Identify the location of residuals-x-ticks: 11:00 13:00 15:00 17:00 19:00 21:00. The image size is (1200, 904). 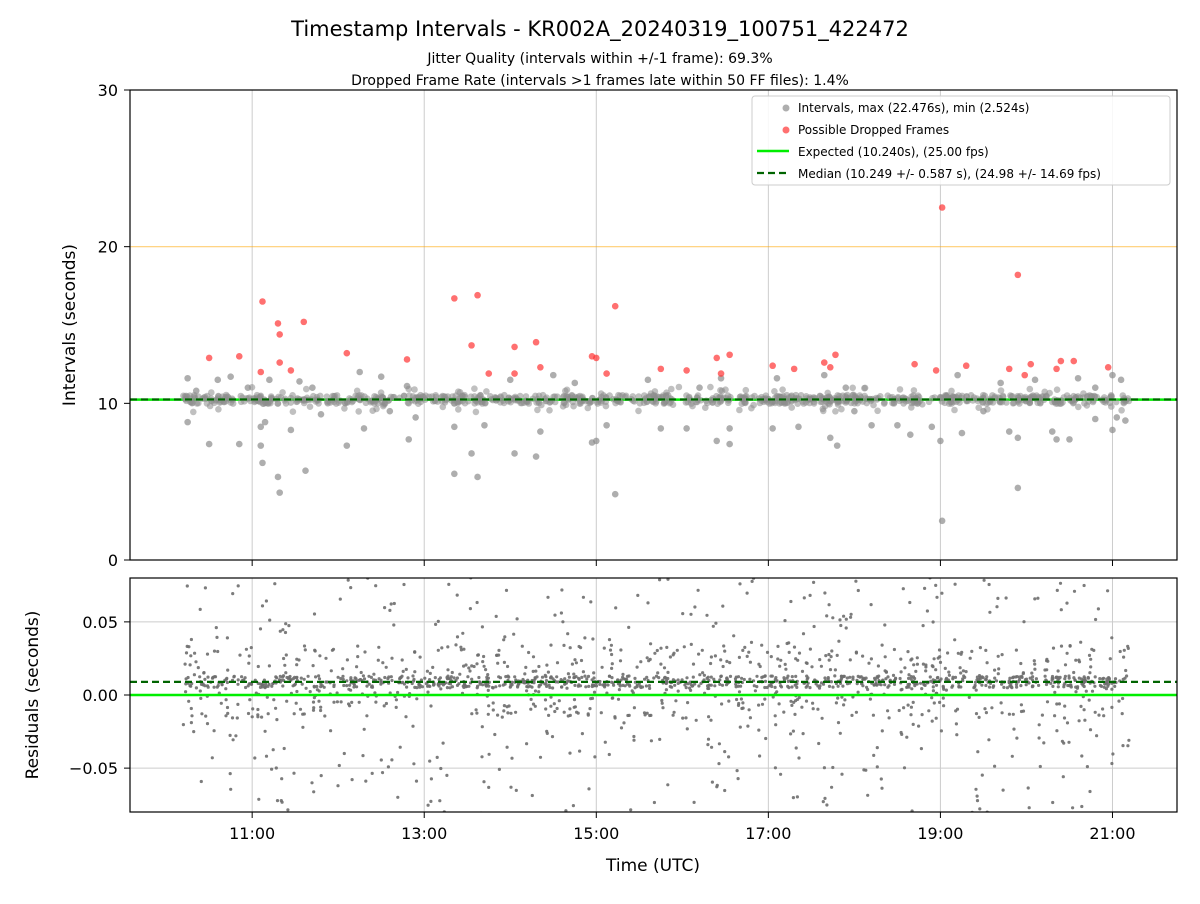
(682, 827).